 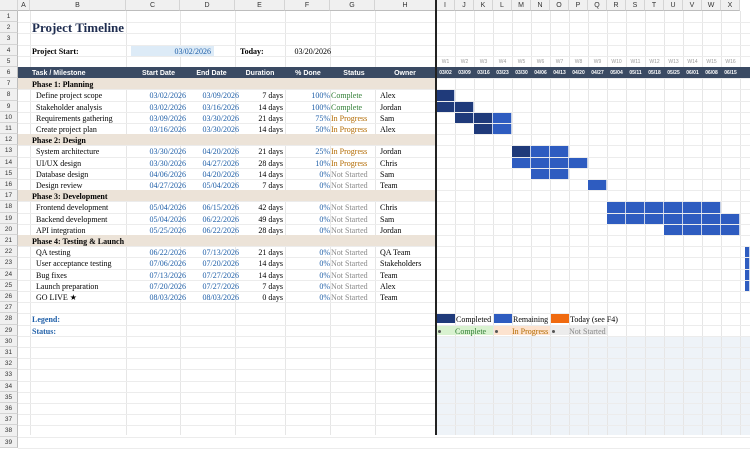 I want to click on column-header-x: X, so click(x=730, y=5).